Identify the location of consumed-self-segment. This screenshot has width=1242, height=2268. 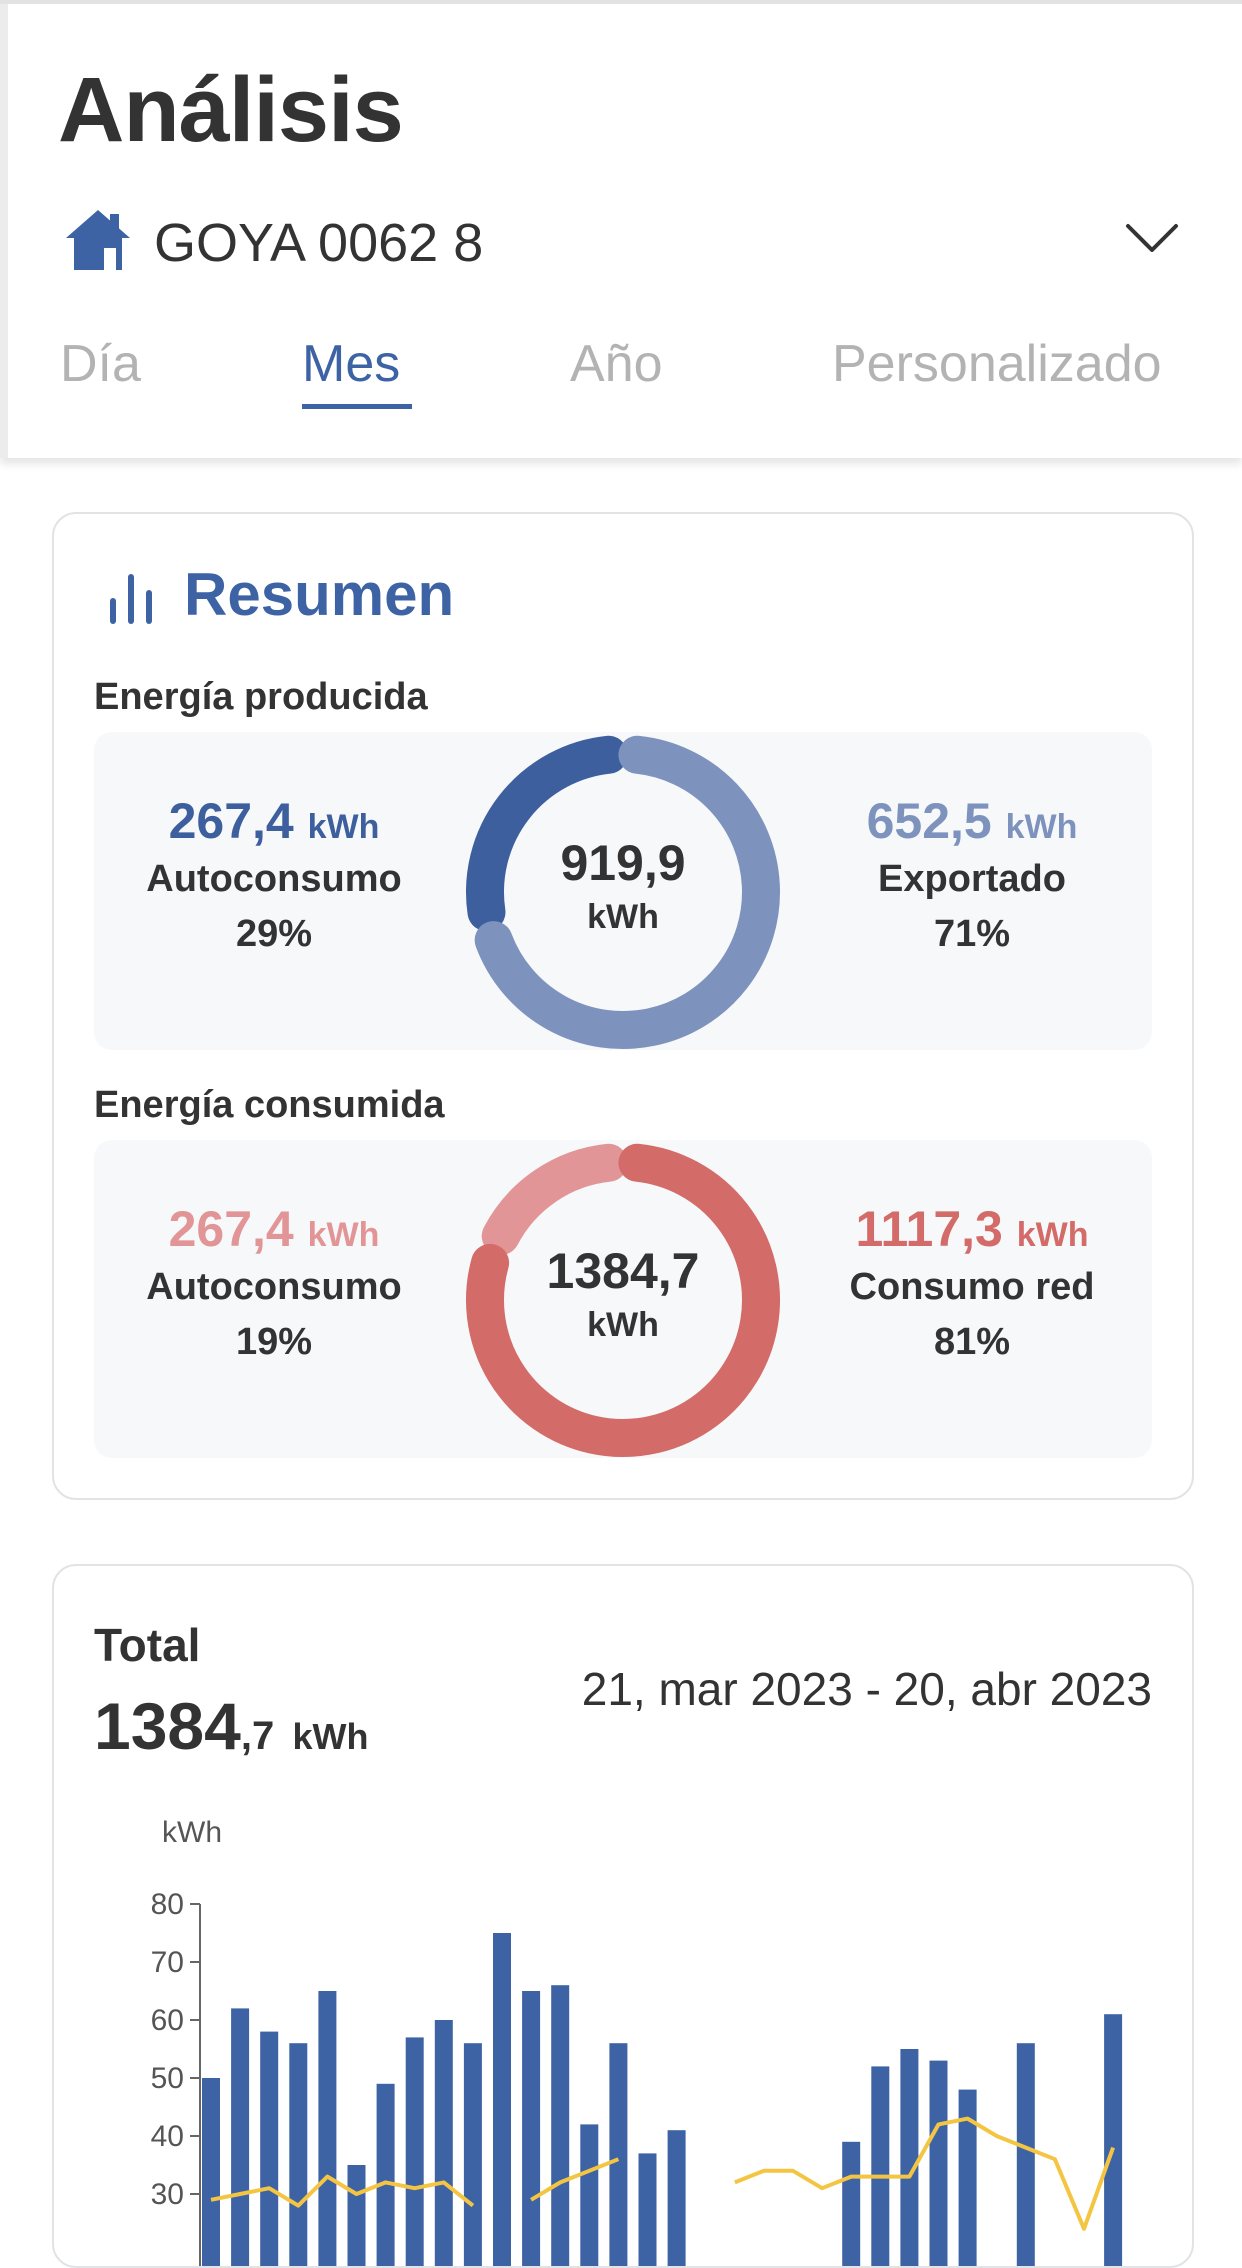
(554, 1199).